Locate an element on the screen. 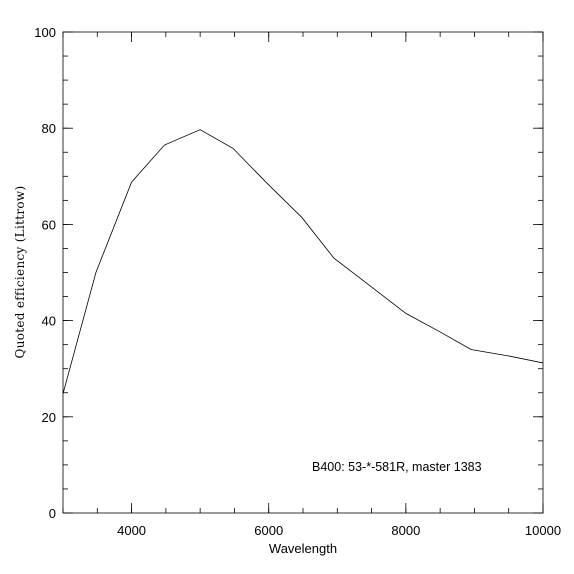  x-tick-label: 8000 is located at coordinates (405, 530).